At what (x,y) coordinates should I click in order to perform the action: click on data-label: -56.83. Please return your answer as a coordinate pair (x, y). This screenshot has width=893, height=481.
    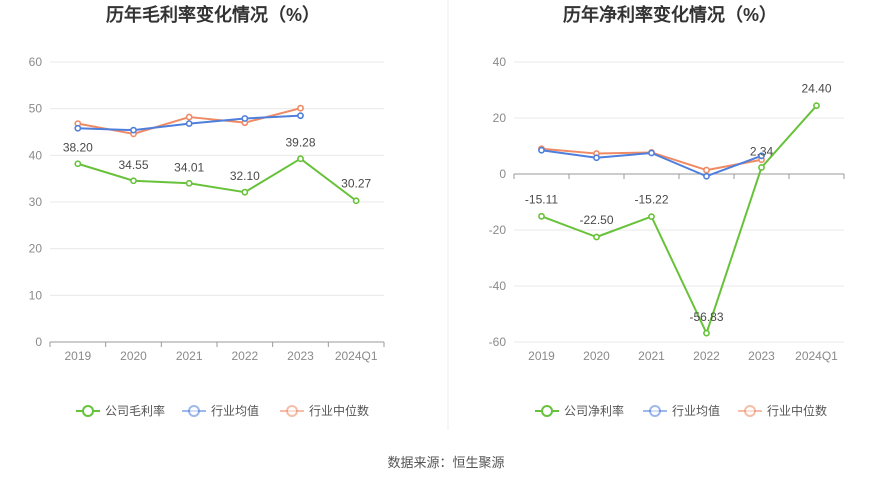
    Looking at the image, I should click on (706, 317).